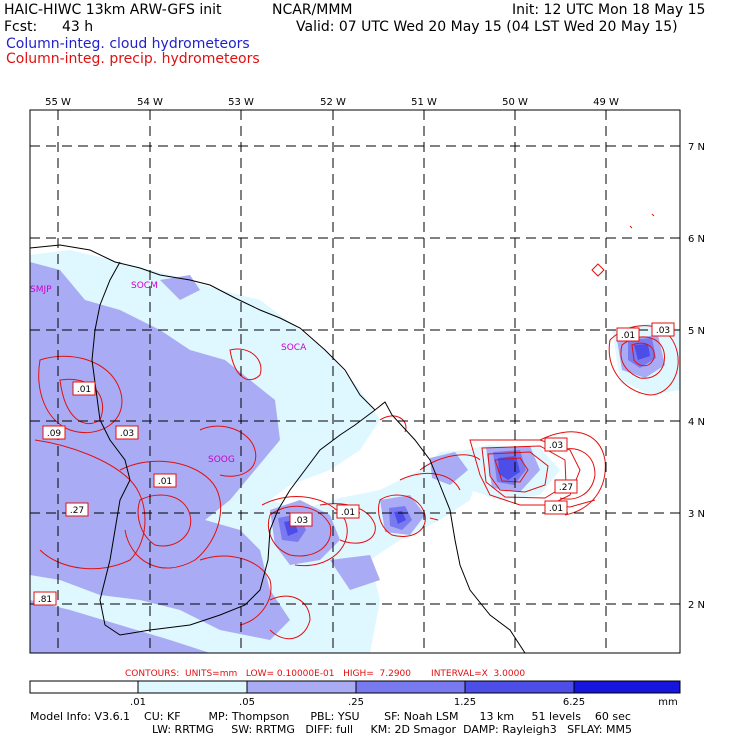 Image resolution: width=740 pixels, height=740 pixels. Describe the element at coordinates (144, 286) in the screenshot. I see `station-label: SOCM` at that location.